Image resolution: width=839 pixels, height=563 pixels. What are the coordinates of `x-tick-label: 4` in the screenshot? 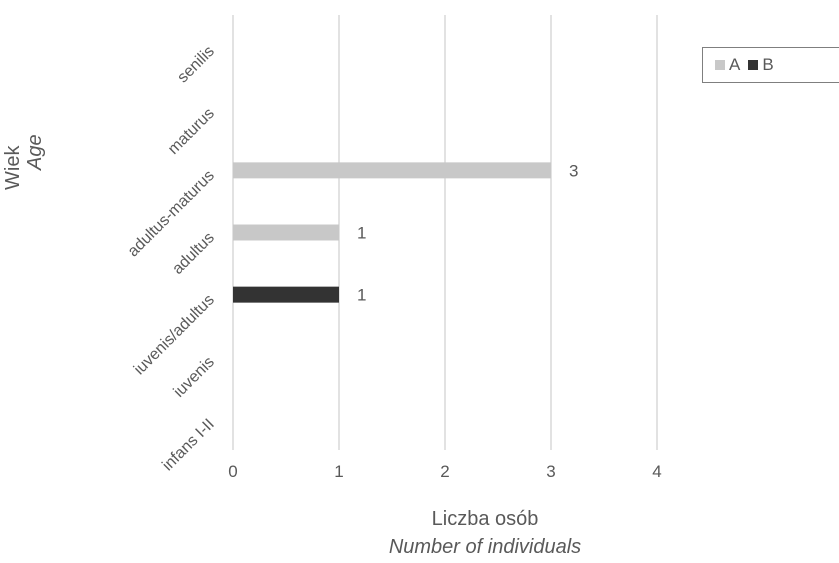 It's located at (656, 471).